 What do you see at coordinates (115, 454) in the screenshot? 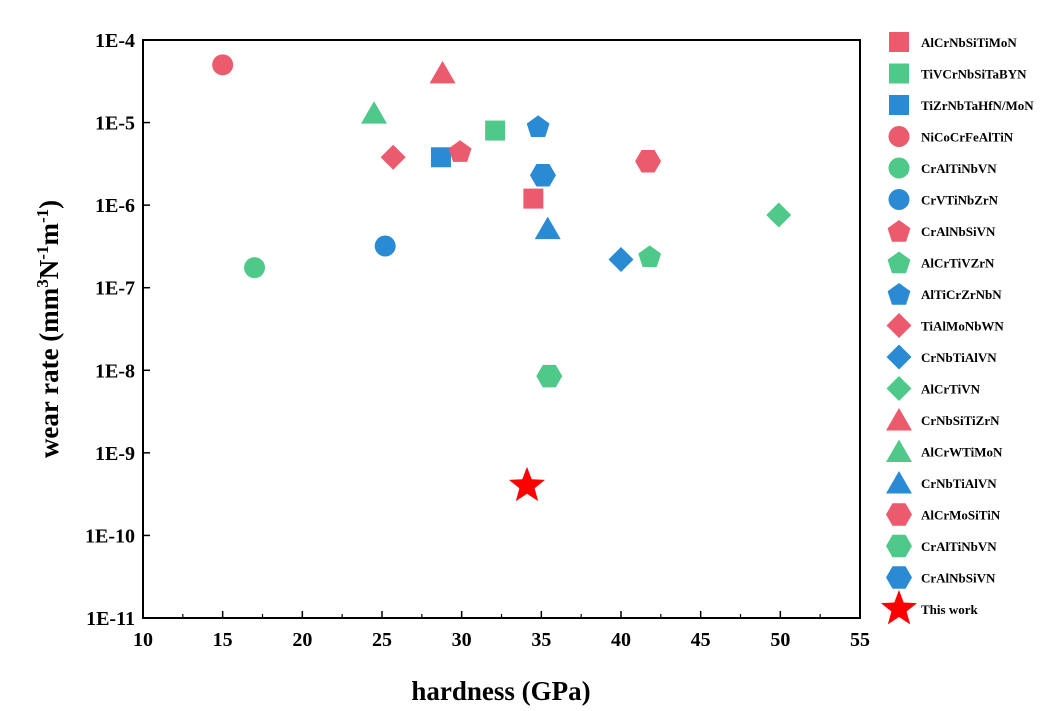
I see `y-tick-label: 1E-9` at bounding box center [115, 454].